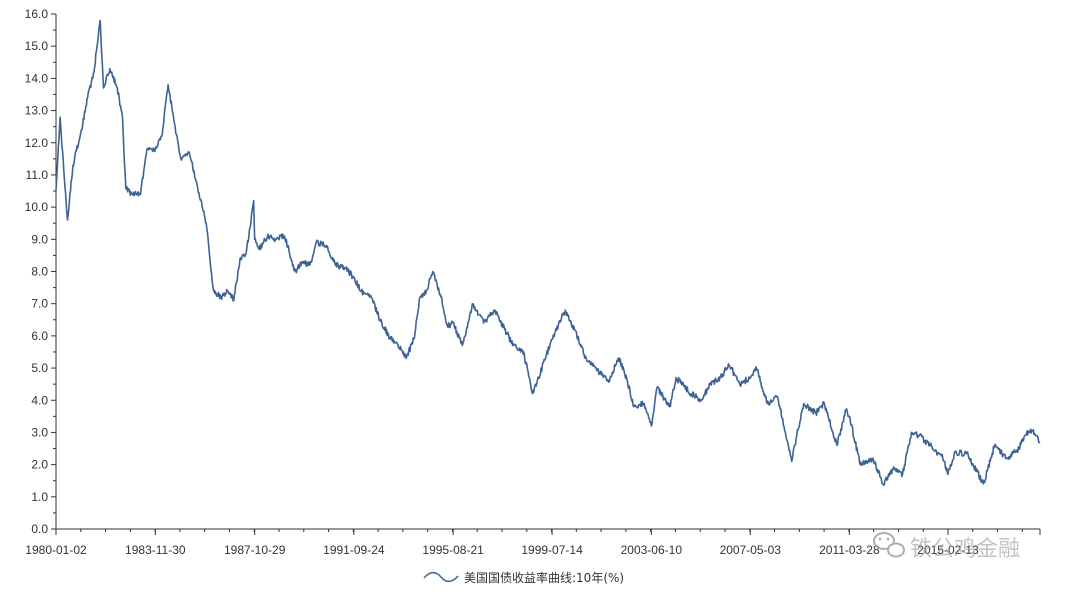 The width and height of the screenshot is (1080, 595). I want to click on y-tick-label: 6.0, so click(39, 336).